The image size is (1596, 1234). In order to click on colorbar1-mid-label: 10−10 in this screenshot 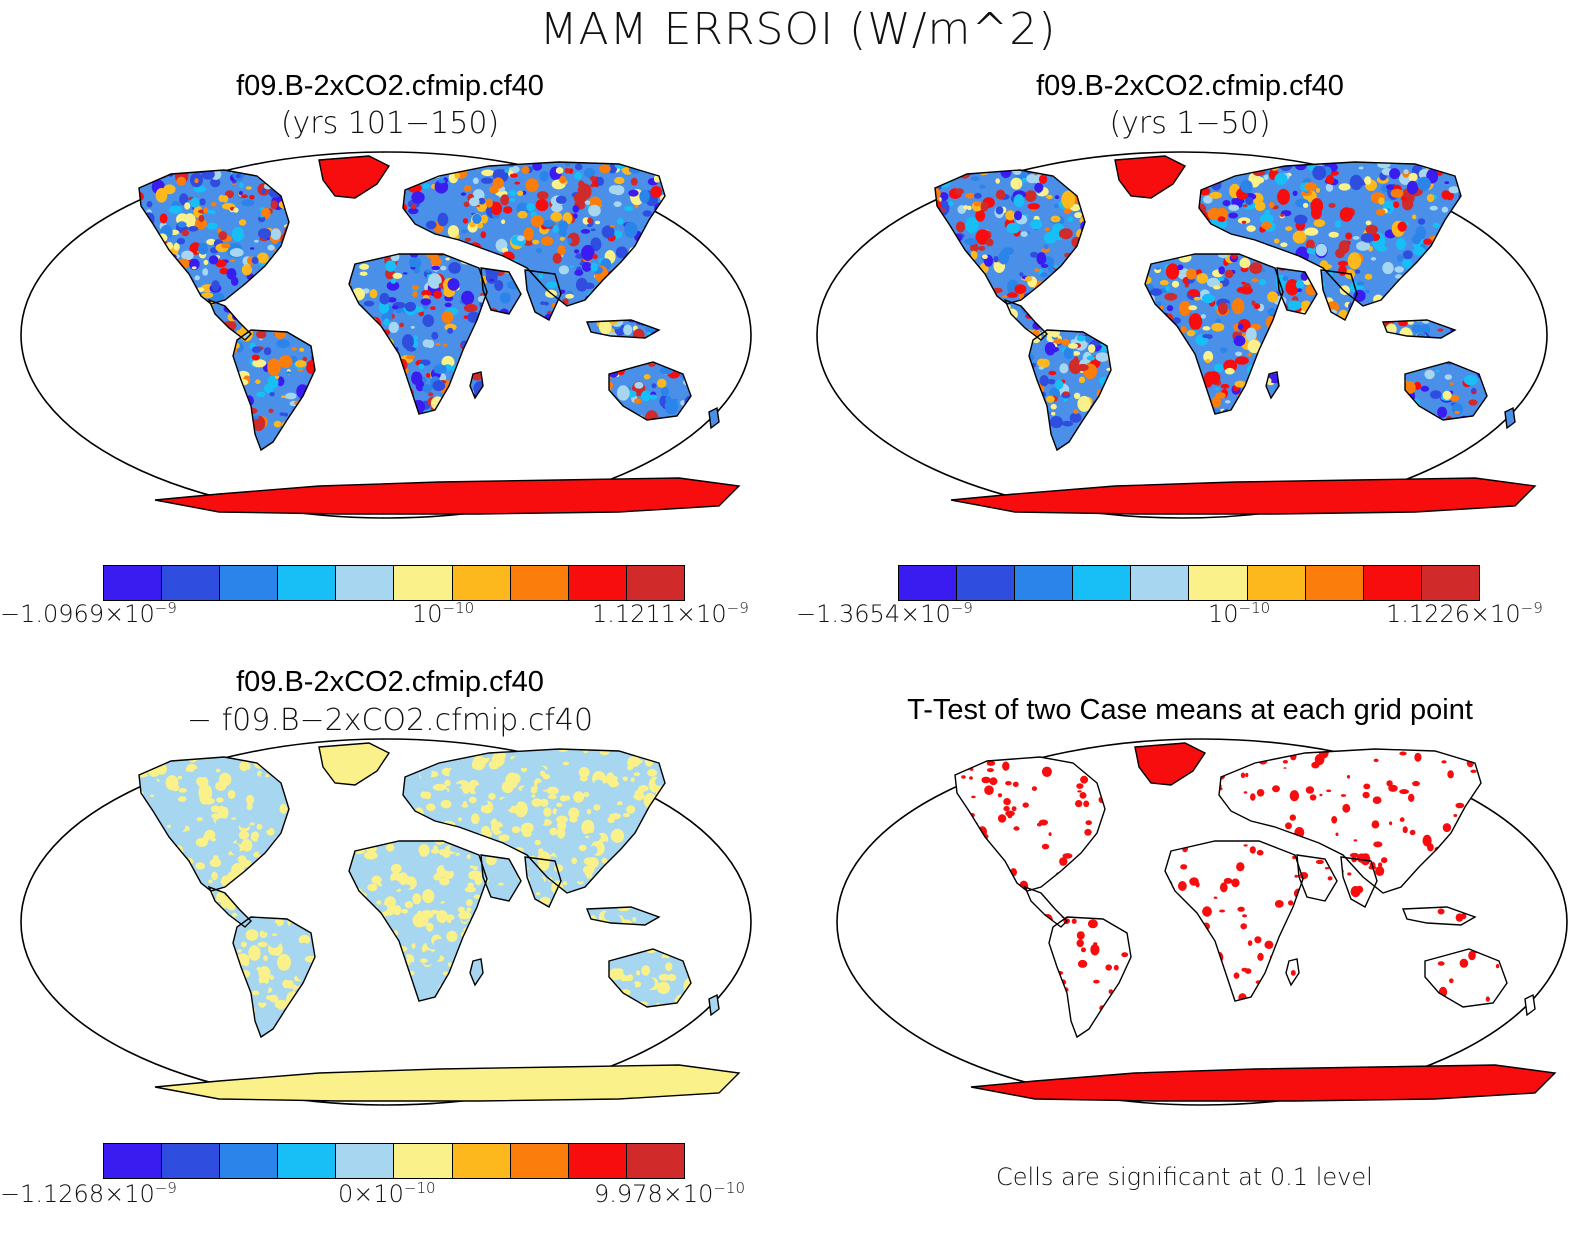, I will do `click(443, 613)`.